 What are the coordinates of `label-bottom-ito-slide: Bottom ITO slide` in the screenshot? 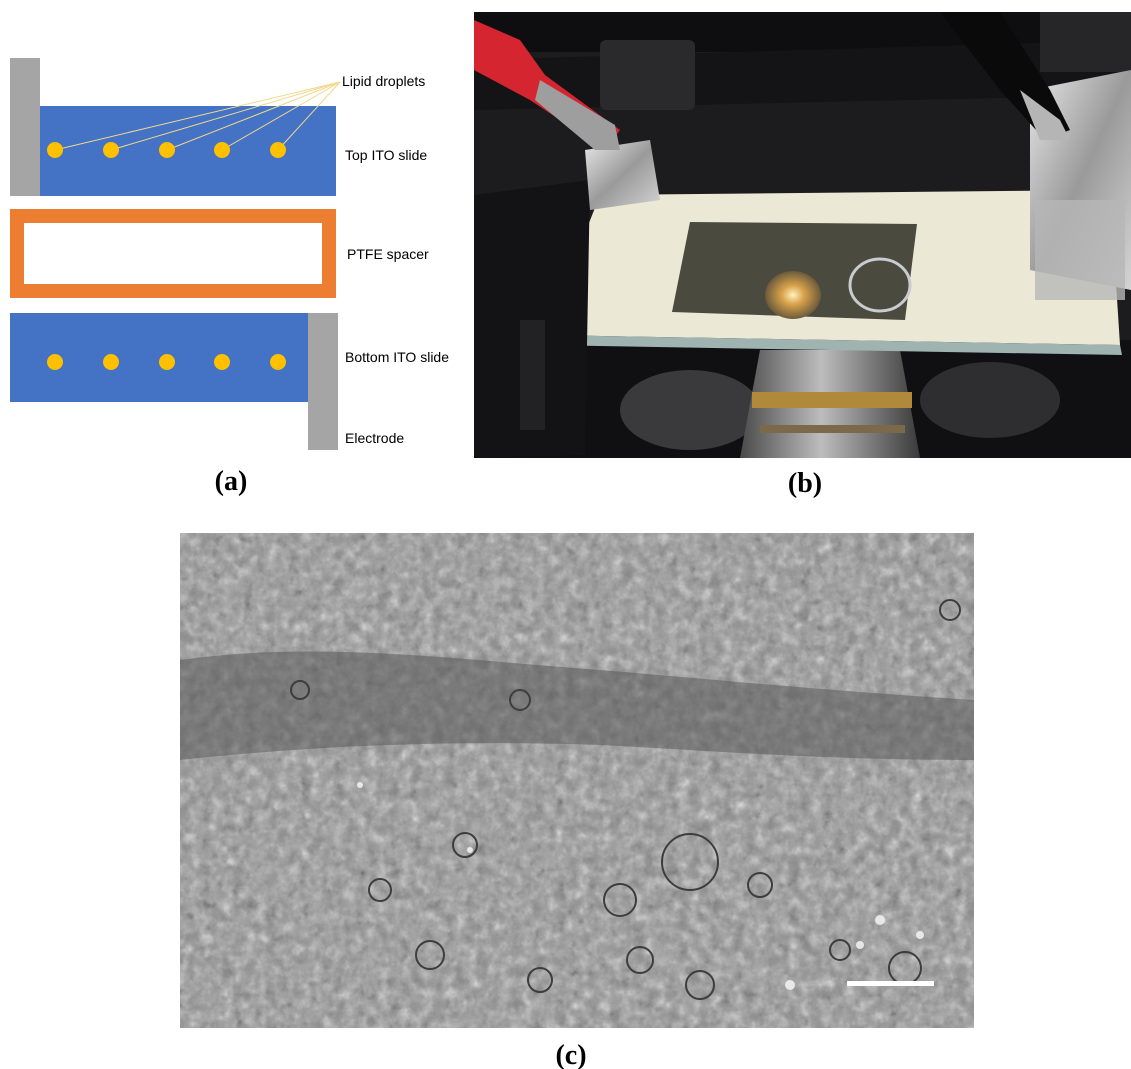 It's located at (397, 357).